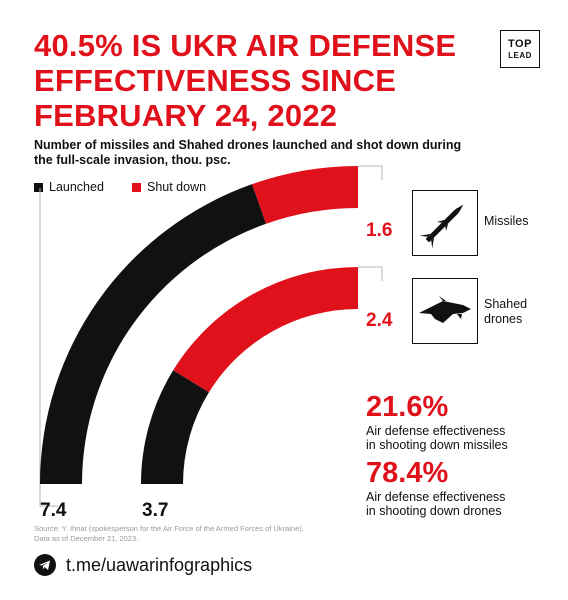  Describe the element at coordinates (370, 172) in the screenshot. I see `guide-line-missiles` at that location.